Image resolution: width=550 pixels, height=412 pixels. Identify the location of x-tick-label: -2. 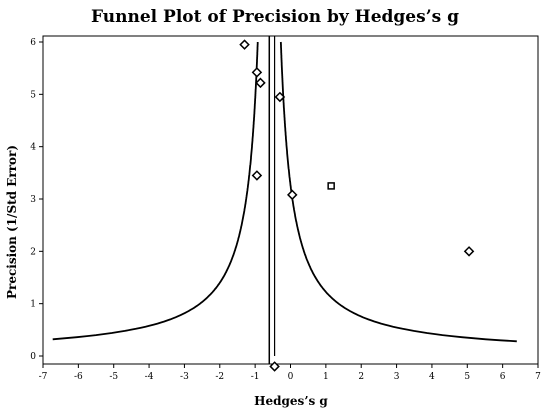
(219, 377).